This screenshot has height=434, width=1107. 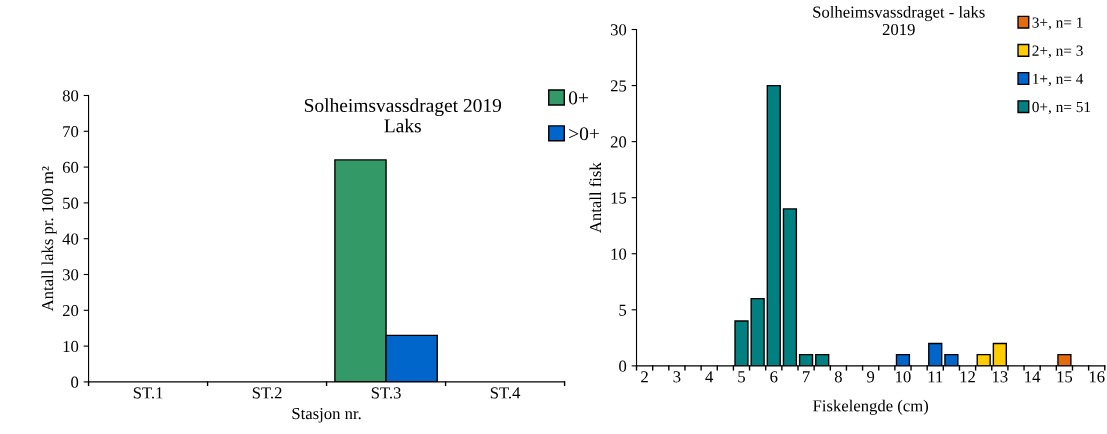 What do you see at coordinates (774, 377) in the screenshot?
I see `x-tick-label: 6` at bounding box center [774, 377].